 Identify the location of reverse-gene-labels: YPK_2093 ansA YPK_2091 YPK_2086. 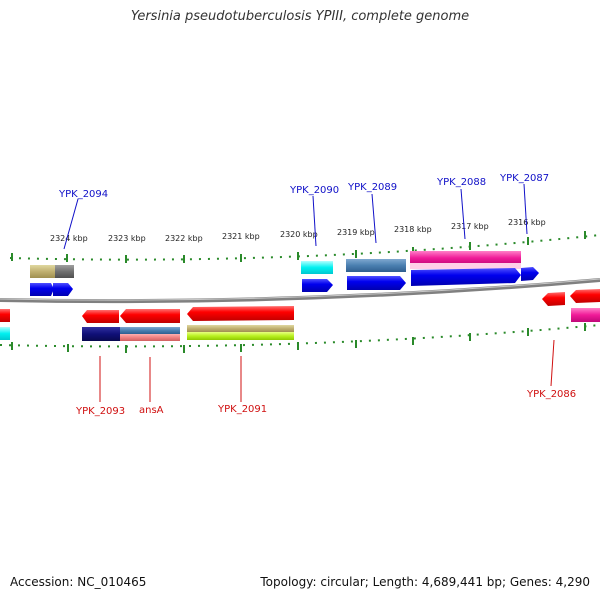
(325, 403).